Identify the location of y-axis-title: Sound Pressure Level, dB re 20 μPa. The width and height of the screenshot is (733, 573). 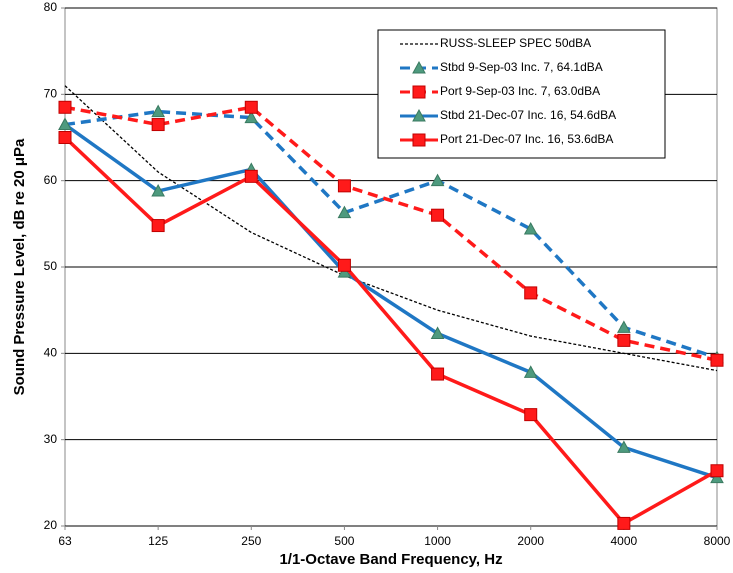
(19, 266).